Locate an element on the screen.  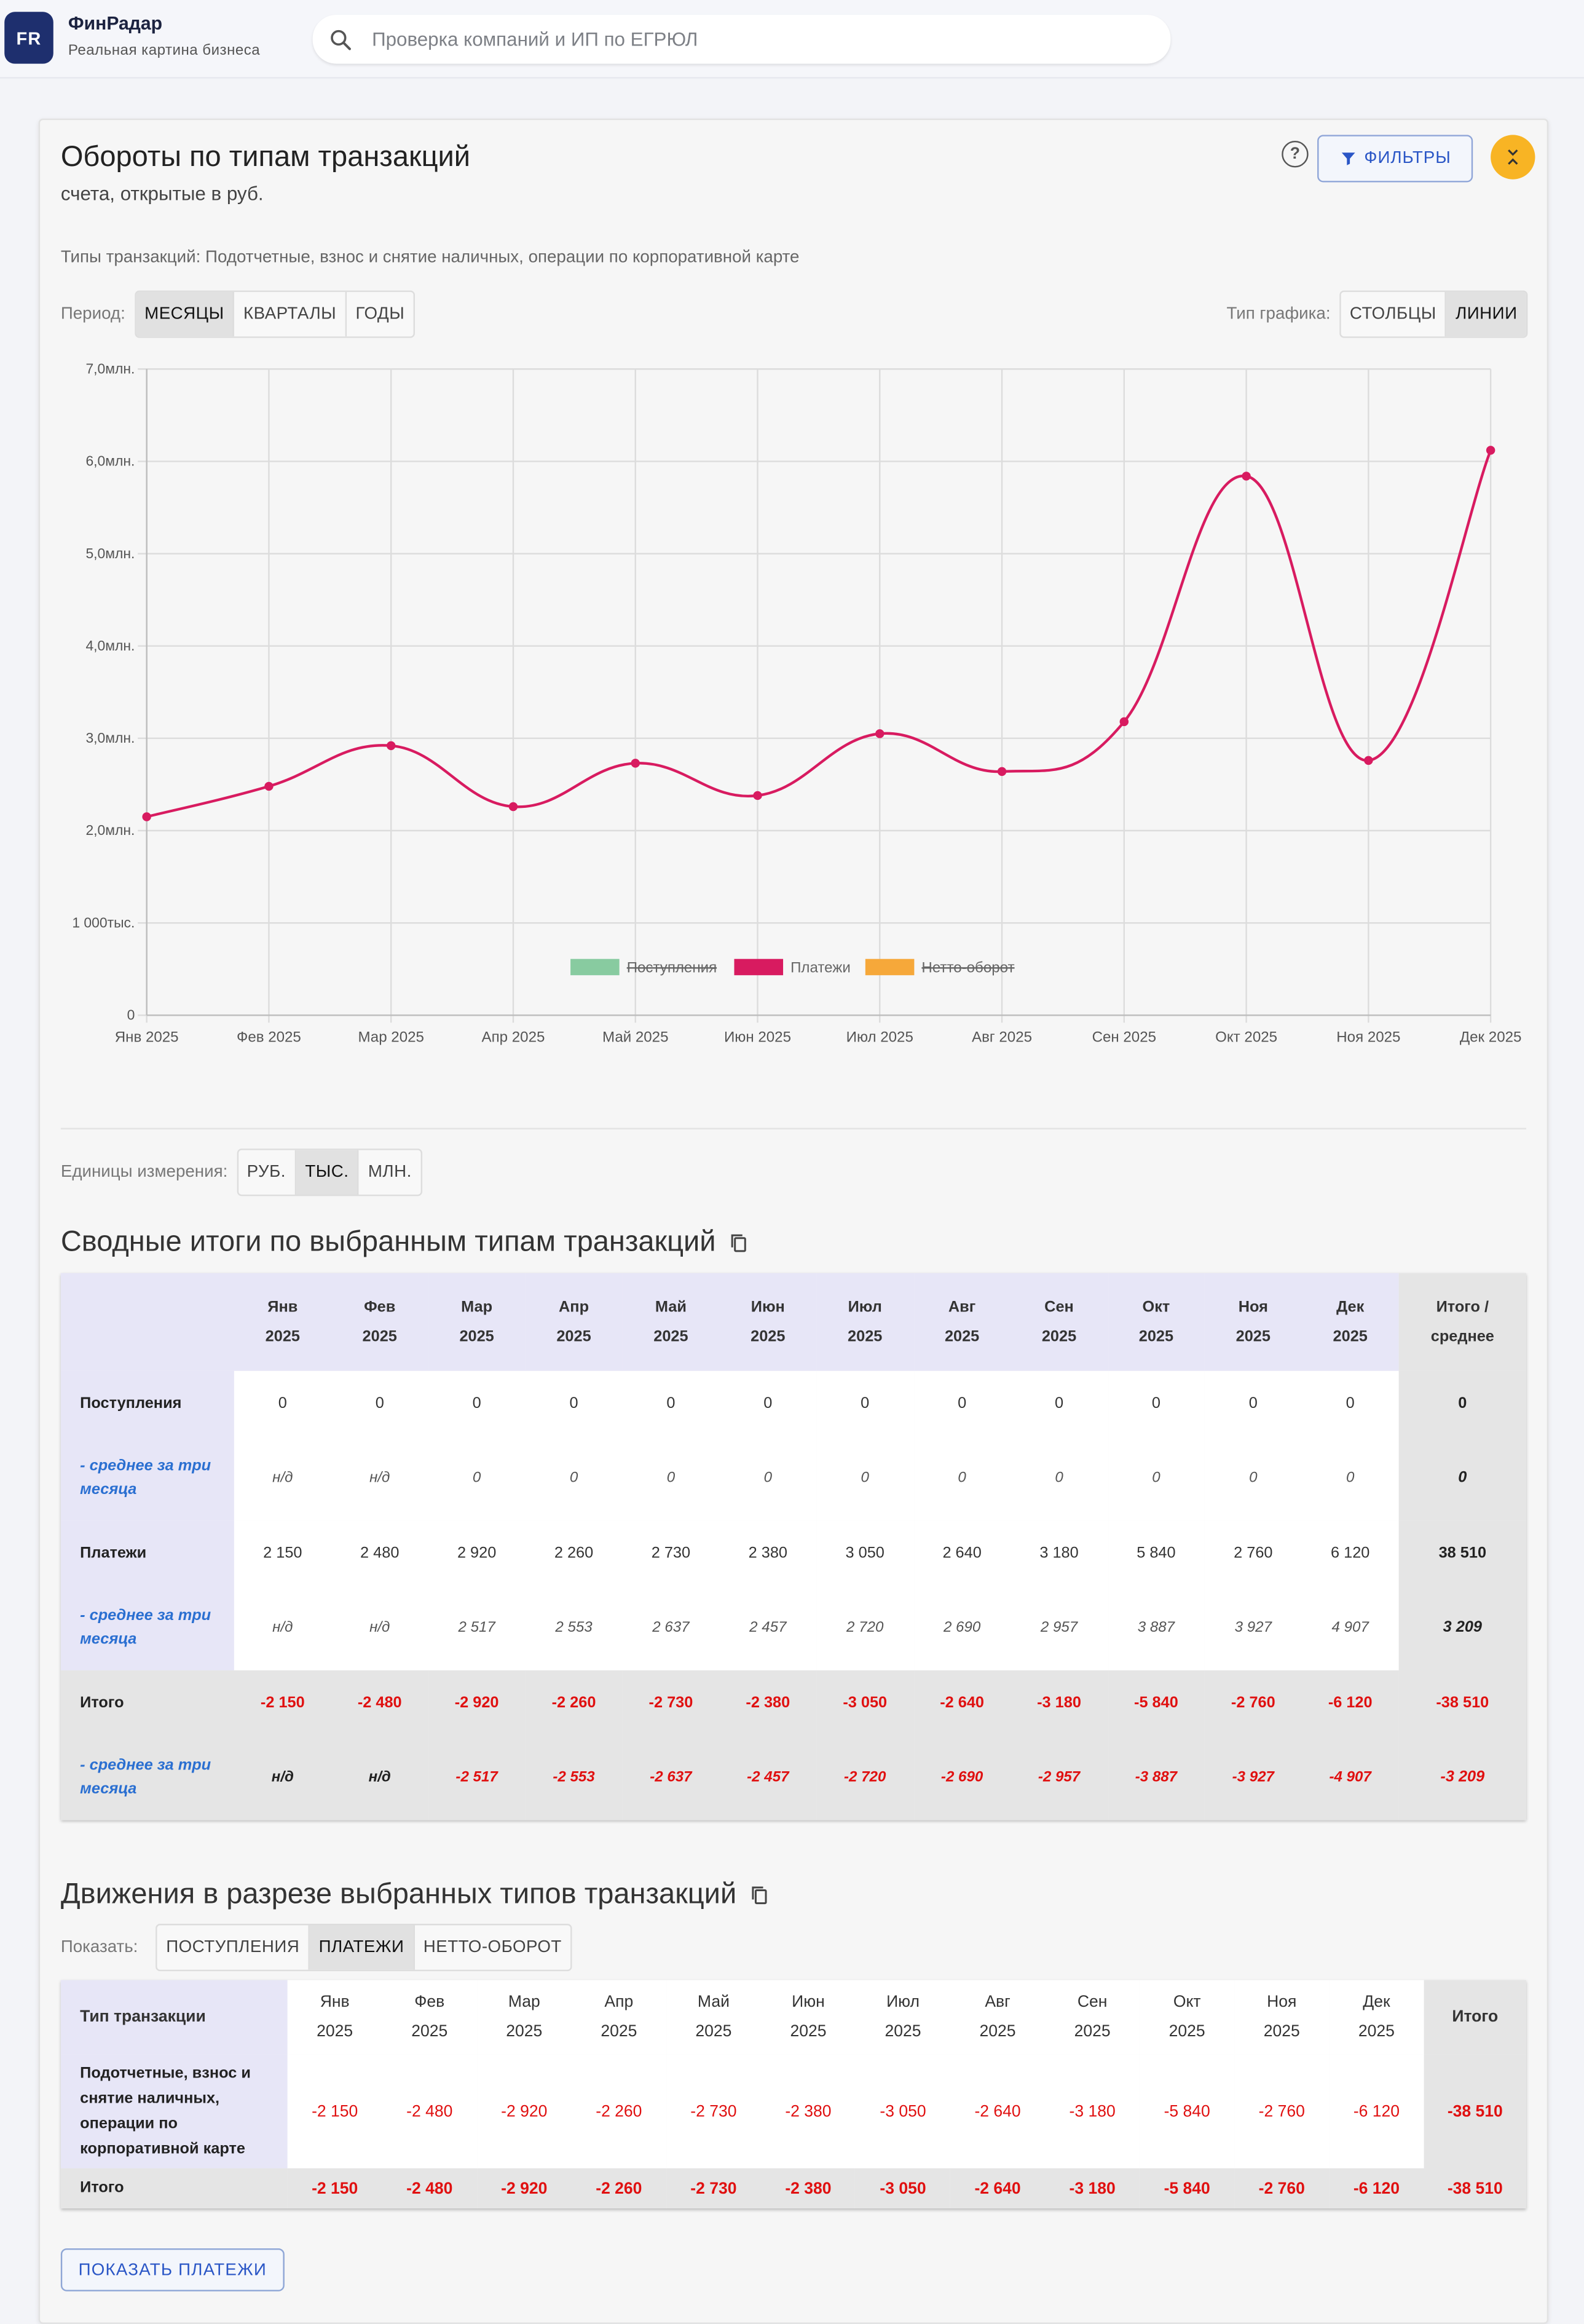
month-name: Дек is located at coordinates (1376, 2003).